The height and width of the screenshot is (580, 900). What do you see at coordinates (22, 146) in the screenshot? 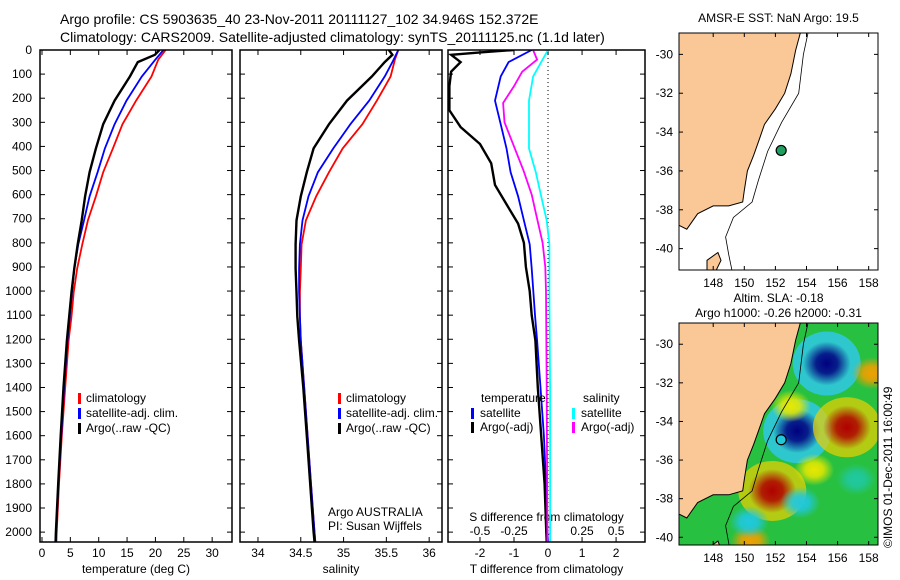
I see `depth-tick-label: 400` at bounding box center [22, 146].